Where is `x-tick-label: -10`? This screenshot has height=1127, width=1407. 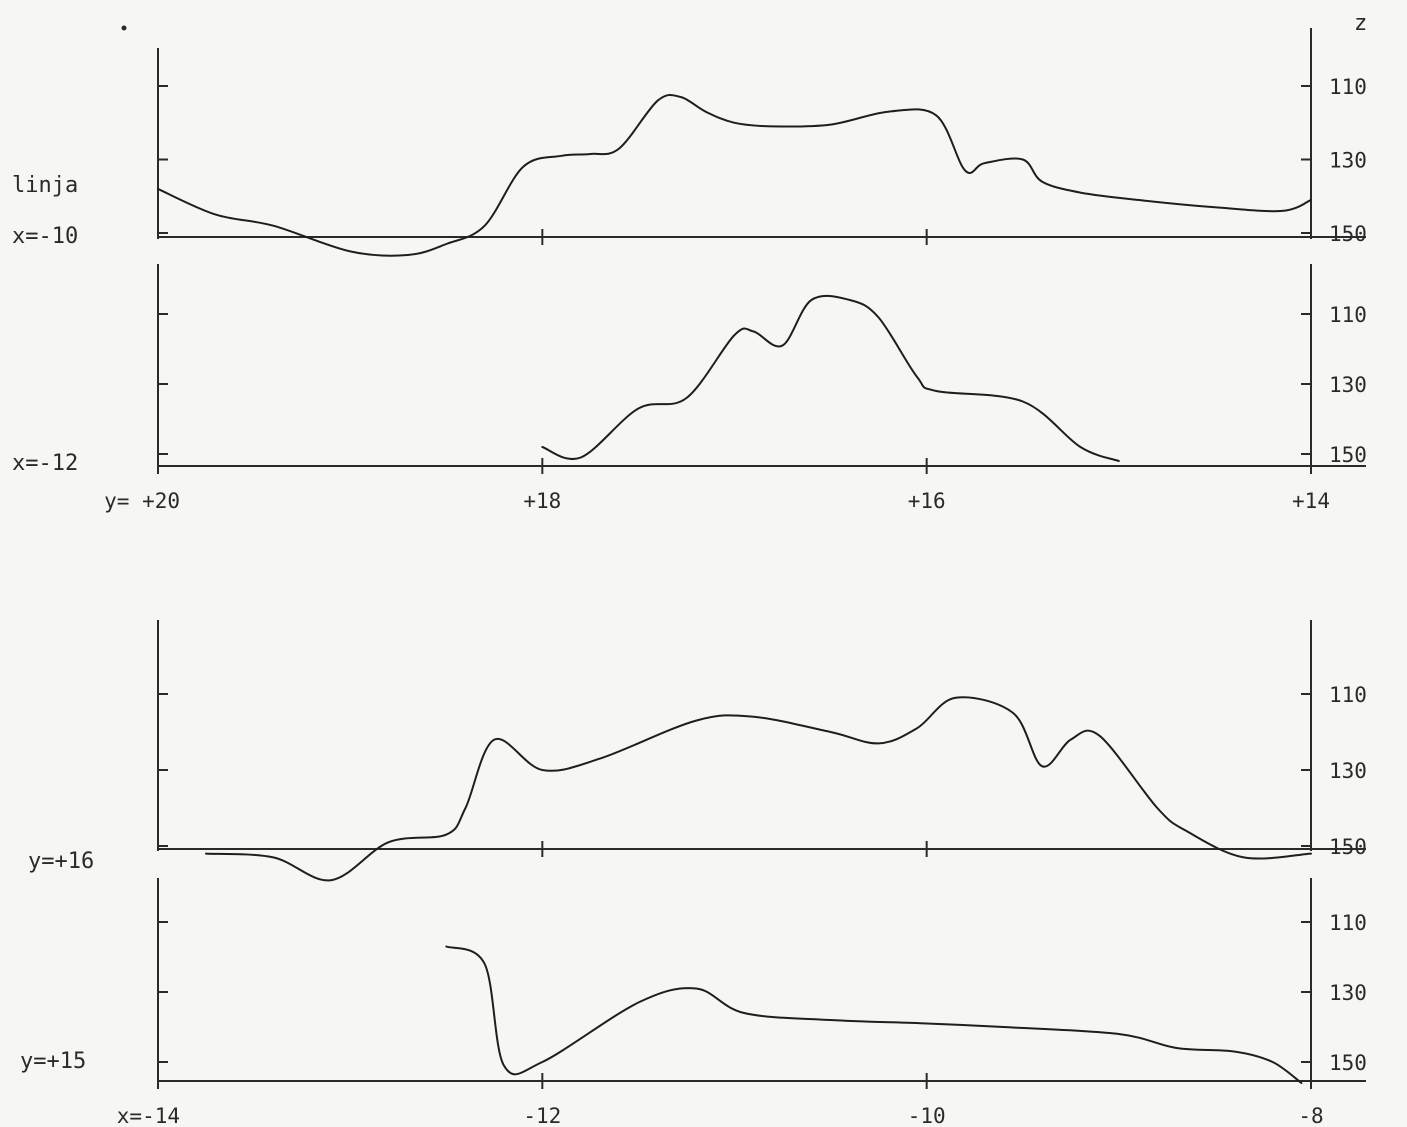 x-tick-label: -10 is located at coordinates (927, 1115).